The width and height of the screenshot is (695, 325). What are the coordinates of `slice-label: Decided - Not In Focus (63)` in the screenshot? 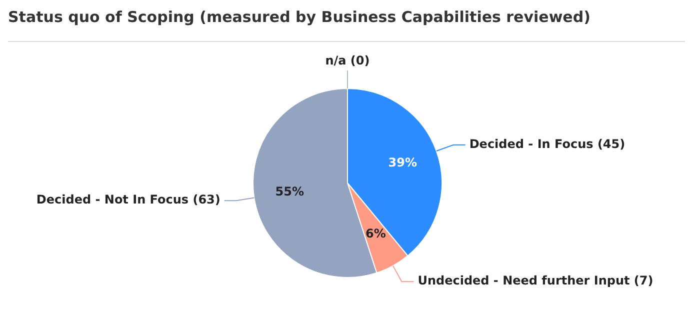 It's located at (128, 199).